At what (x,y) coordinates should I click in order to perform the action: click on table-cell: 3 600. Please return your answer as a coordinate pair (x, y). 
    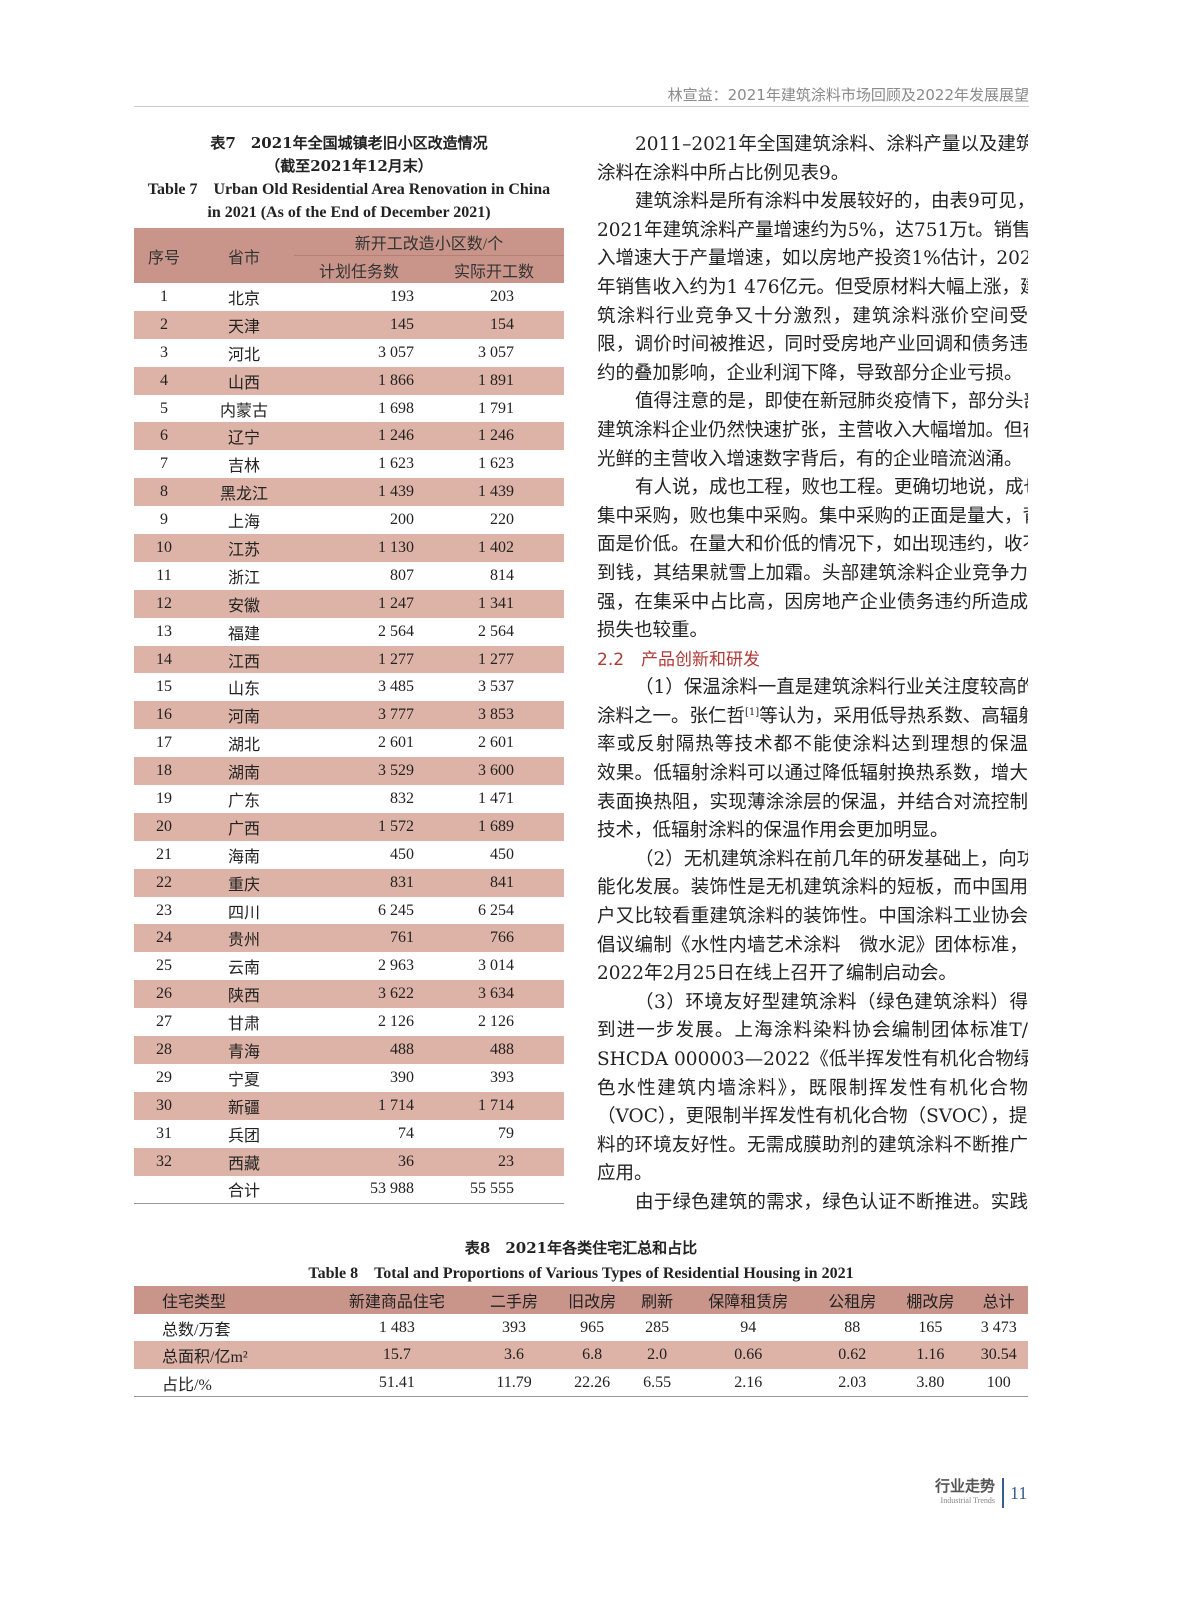
    Looking at the image, I should click on (494, 771).